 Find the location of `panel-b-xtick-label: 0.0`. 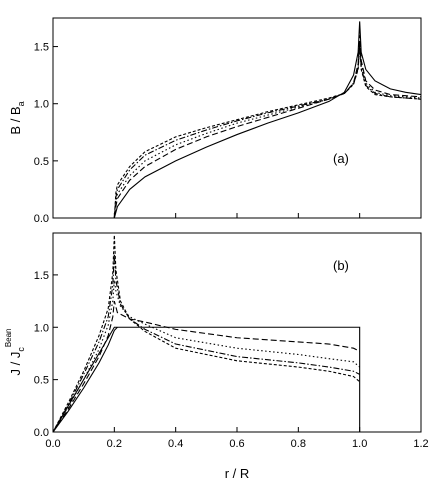

panel-b-xtick-label: 0.0 is located at coordinates (52, 444).